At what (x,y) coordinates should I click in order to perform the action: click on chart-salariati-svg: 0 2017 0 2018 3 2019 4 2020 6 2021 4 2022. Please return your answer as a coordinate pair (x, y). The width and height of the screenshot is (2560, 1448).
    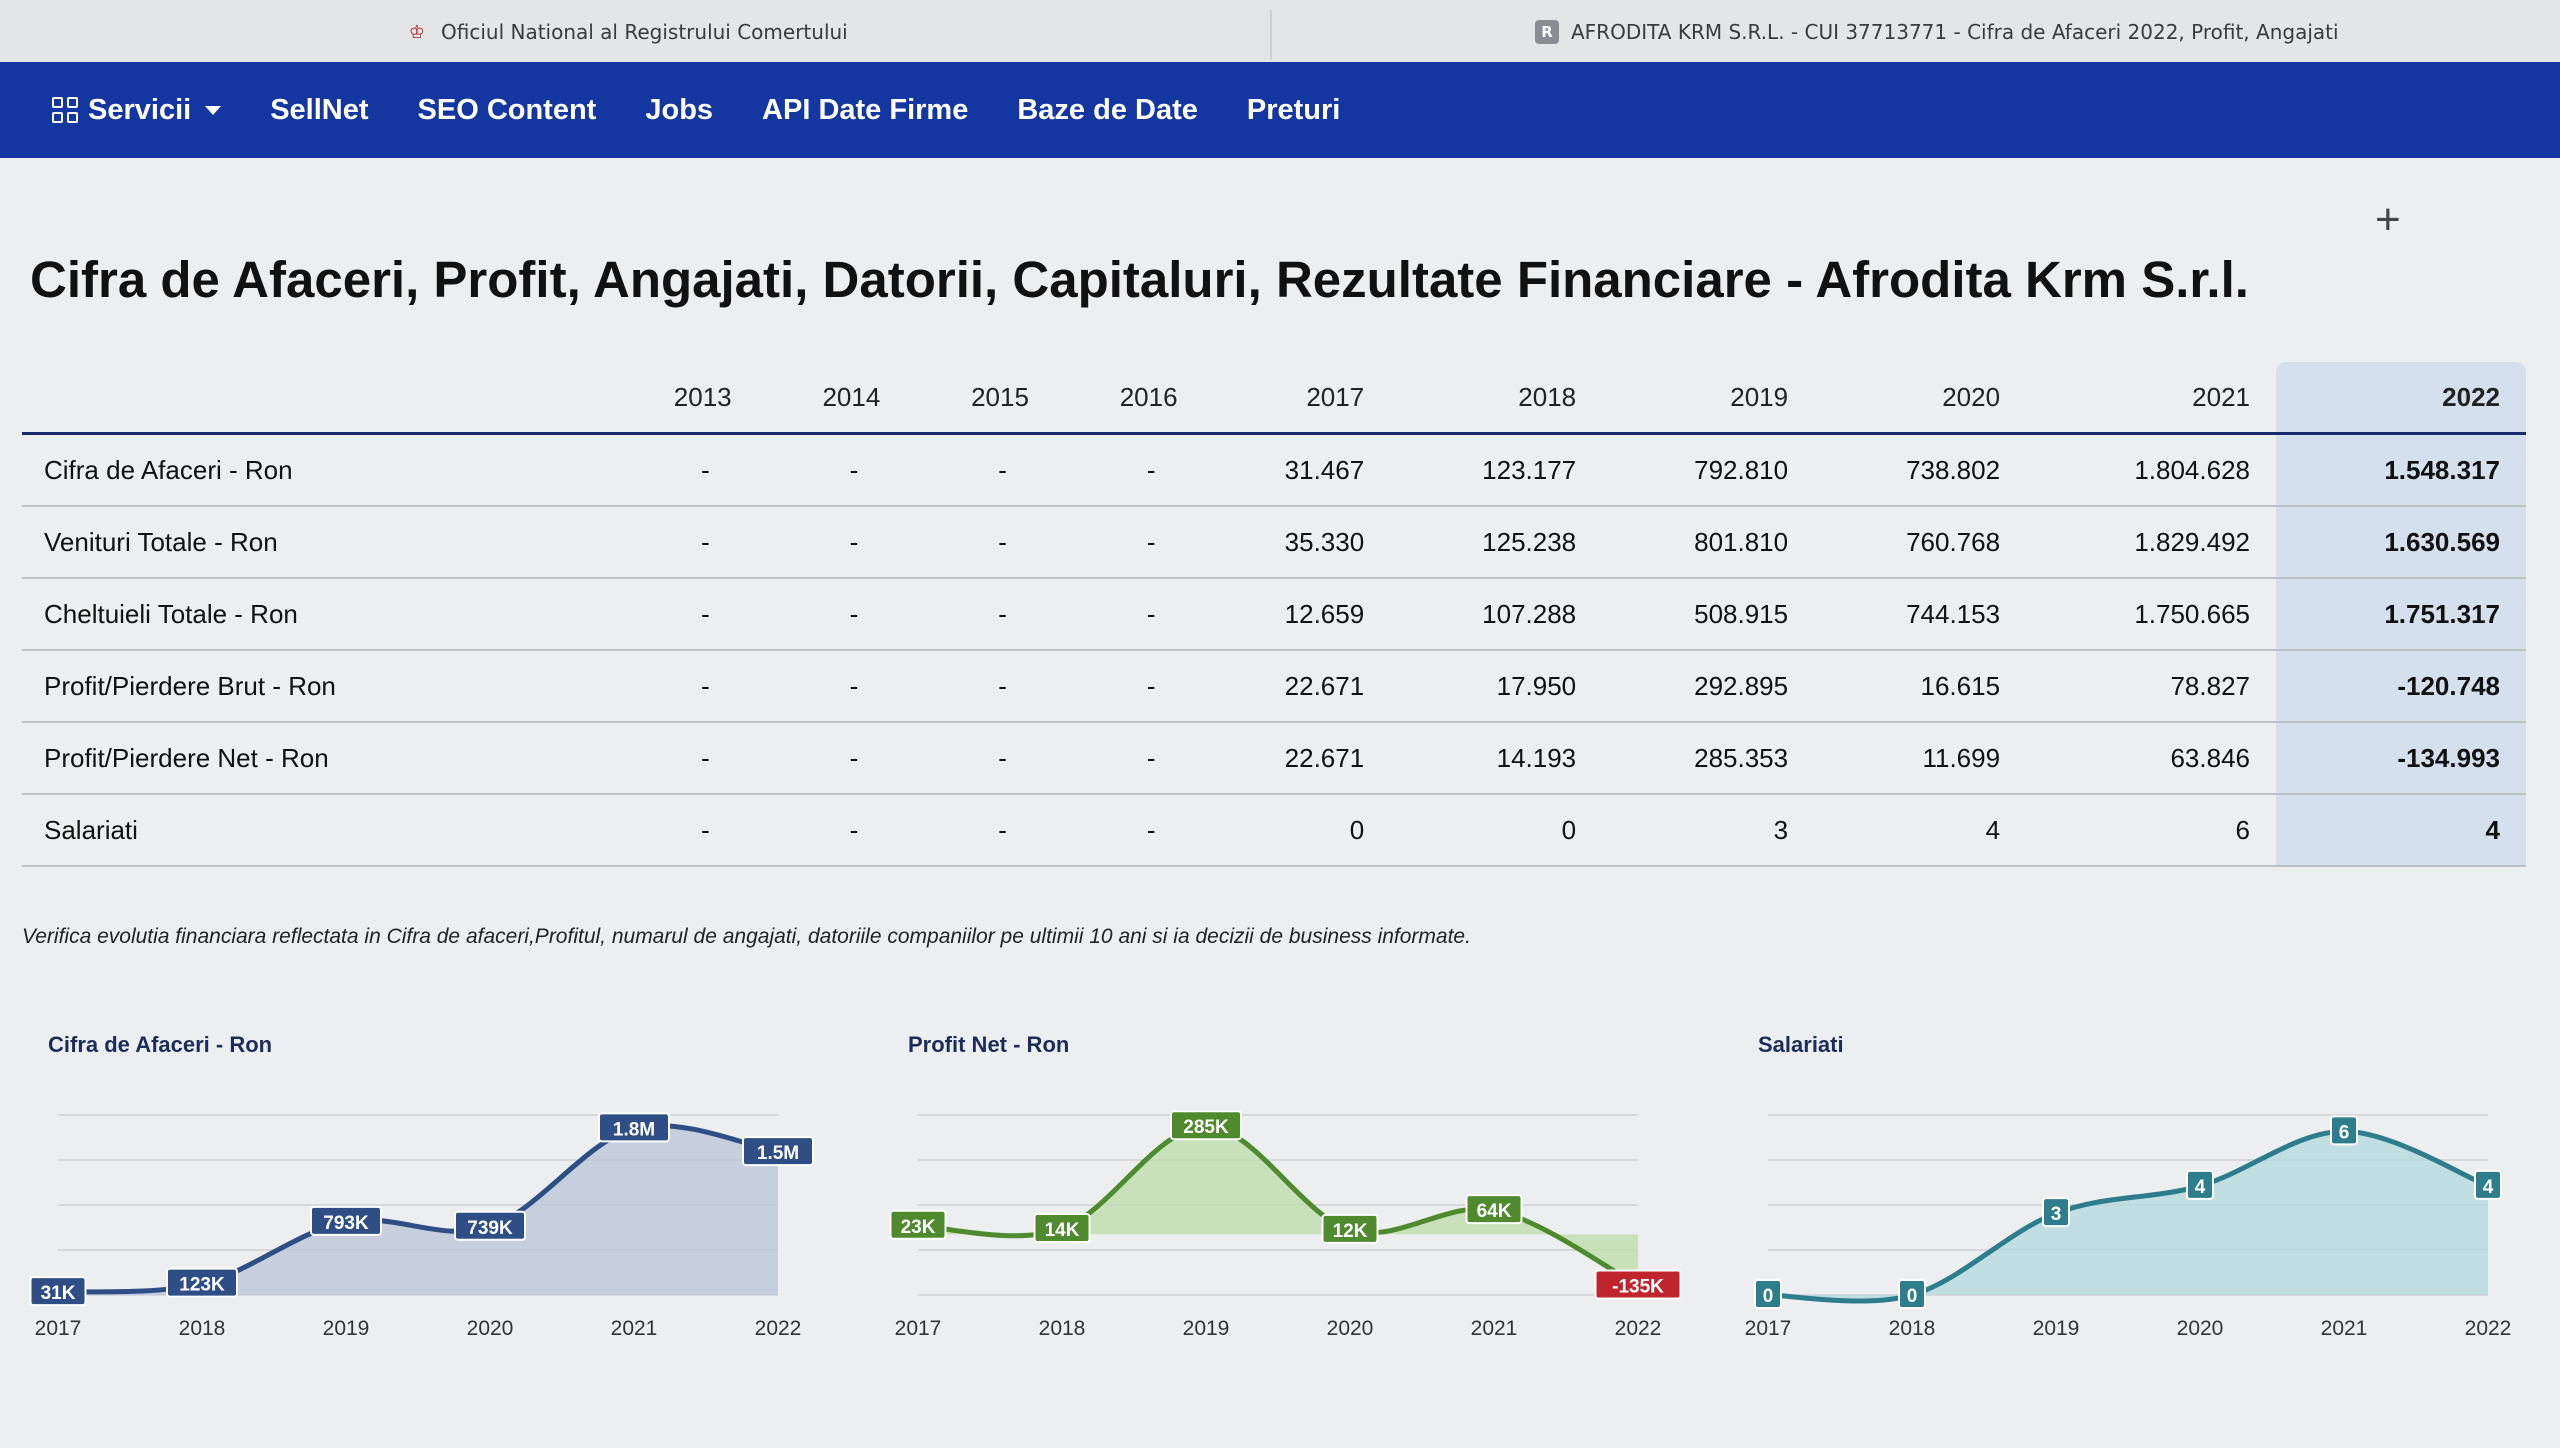
    Looking at the image, I should click on (2128, 1227).